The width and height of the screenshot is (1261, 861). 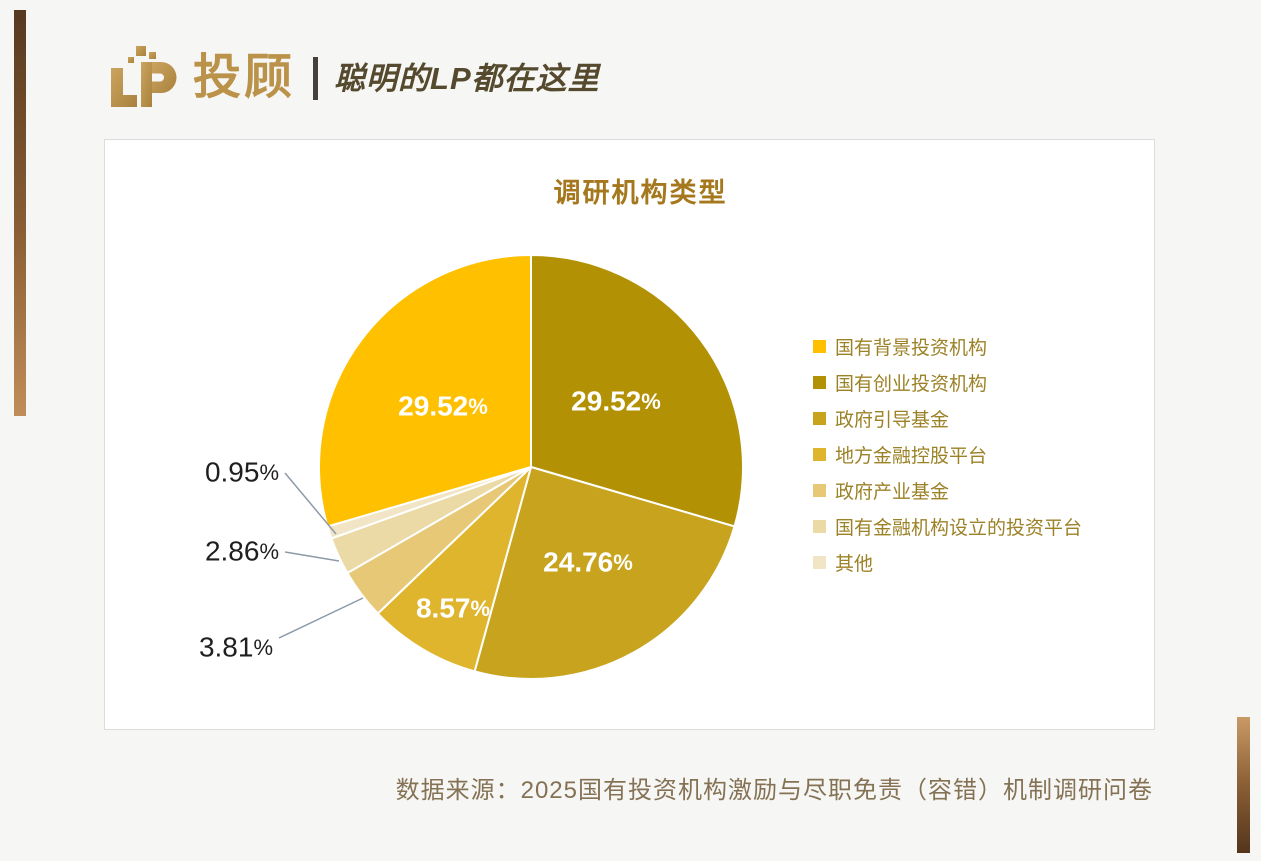 What do you see at coordinates (911, 456) in the screenshot?
I see `legend-label: 地方金融控股平台` at bounding box center [911, 456].